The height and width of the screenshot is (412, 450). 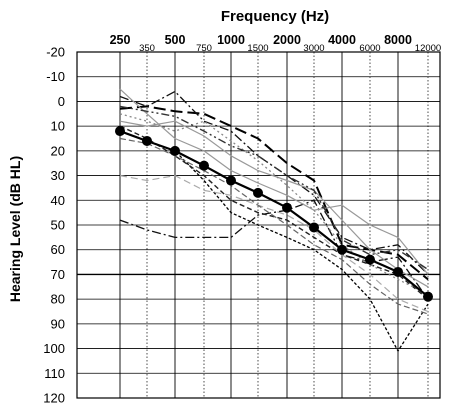 I want to click on y-tick-label: -10, so click(x=55, y=76).